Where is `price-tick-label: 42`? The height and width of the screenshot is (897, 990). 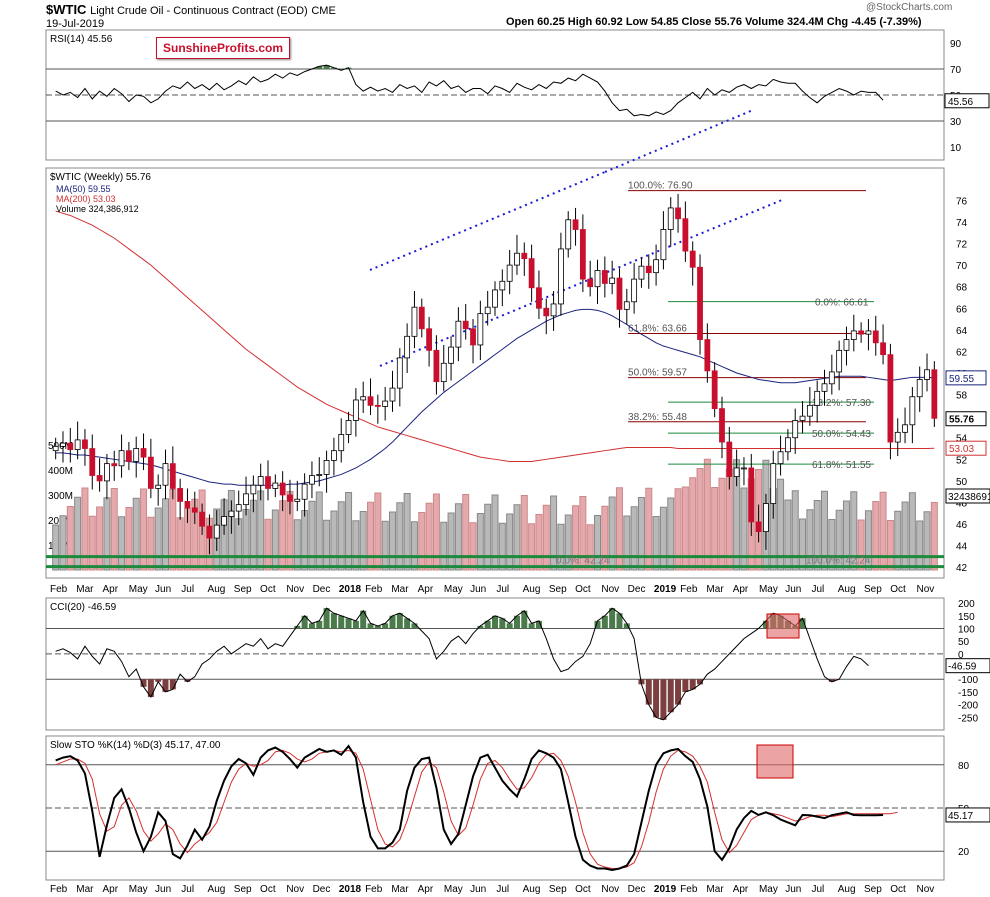
price-tick-label: 42 is located at coordinates (962, 568).